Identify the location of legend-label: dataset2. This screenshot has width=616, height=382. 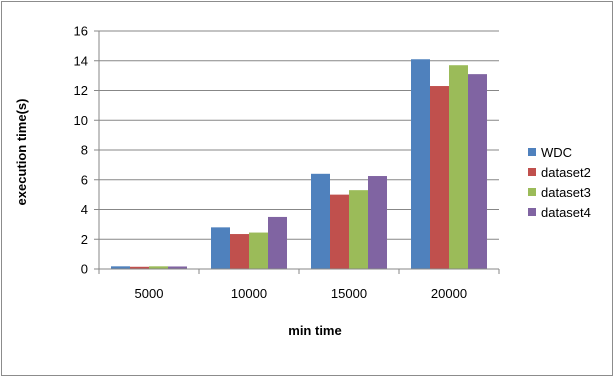
(566, 172).